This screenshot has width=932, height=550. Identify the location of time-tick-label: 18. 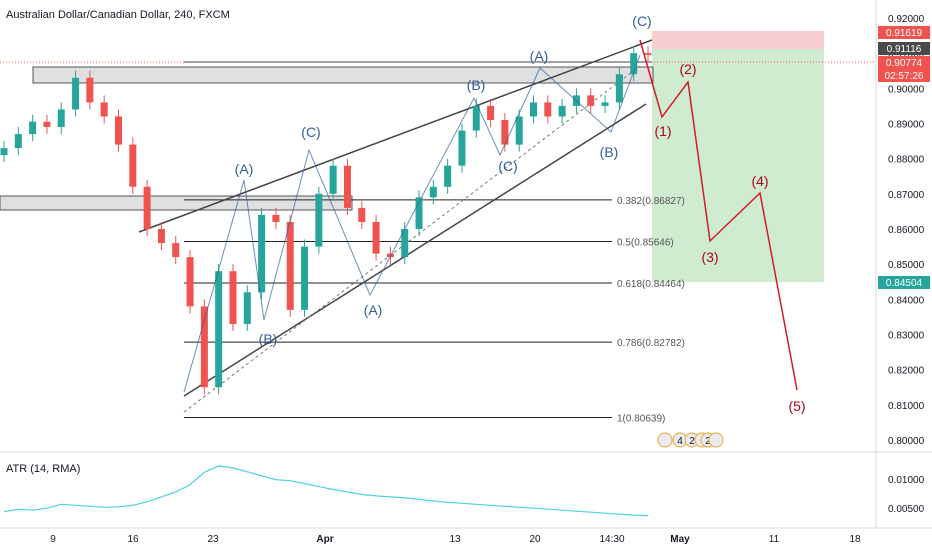
(855, 539).